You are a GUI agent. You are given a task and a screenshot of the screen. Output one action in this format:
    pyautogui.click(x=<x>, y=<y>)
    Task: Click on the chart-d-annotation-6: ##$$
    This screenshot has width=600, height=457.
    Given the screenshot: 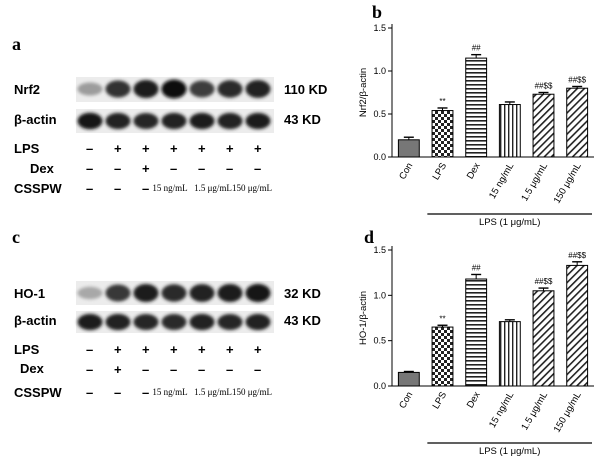 What is the action you would take?
    pyautogui.click(x=577, y=255)
    